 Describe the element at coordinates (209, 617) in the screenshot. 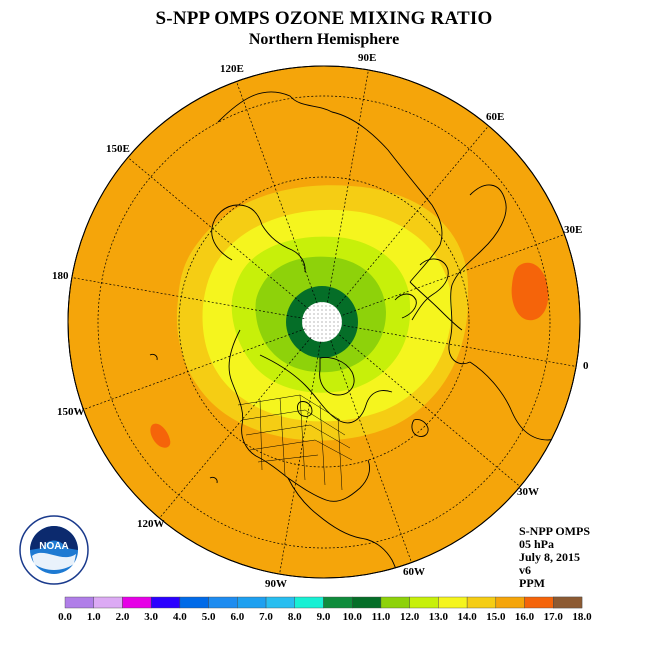

I see `colorbar-tick-label: 5.0` at that location.